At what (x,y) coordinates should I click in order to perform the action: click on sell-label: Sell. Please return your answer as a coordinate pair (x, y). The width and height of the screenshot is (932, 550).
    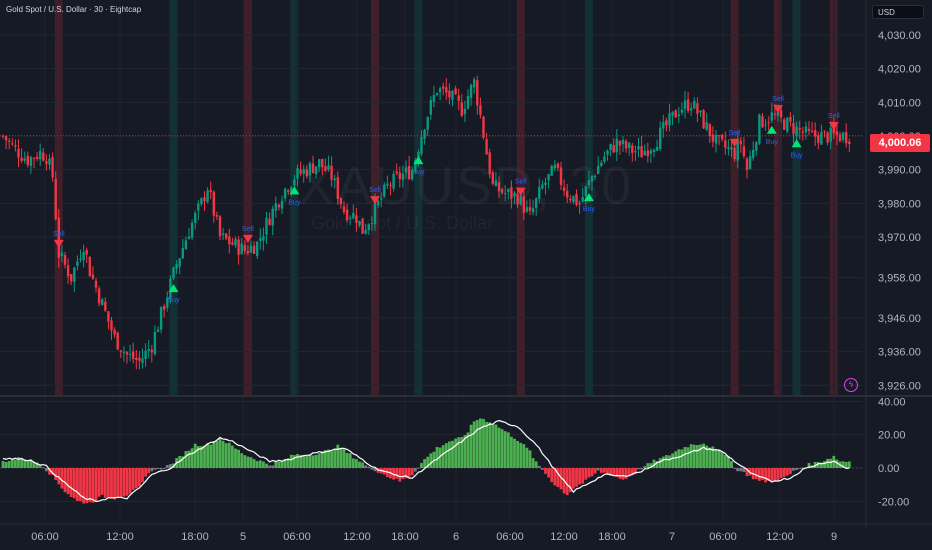
    Looking at the image, I should click on (375, 190).